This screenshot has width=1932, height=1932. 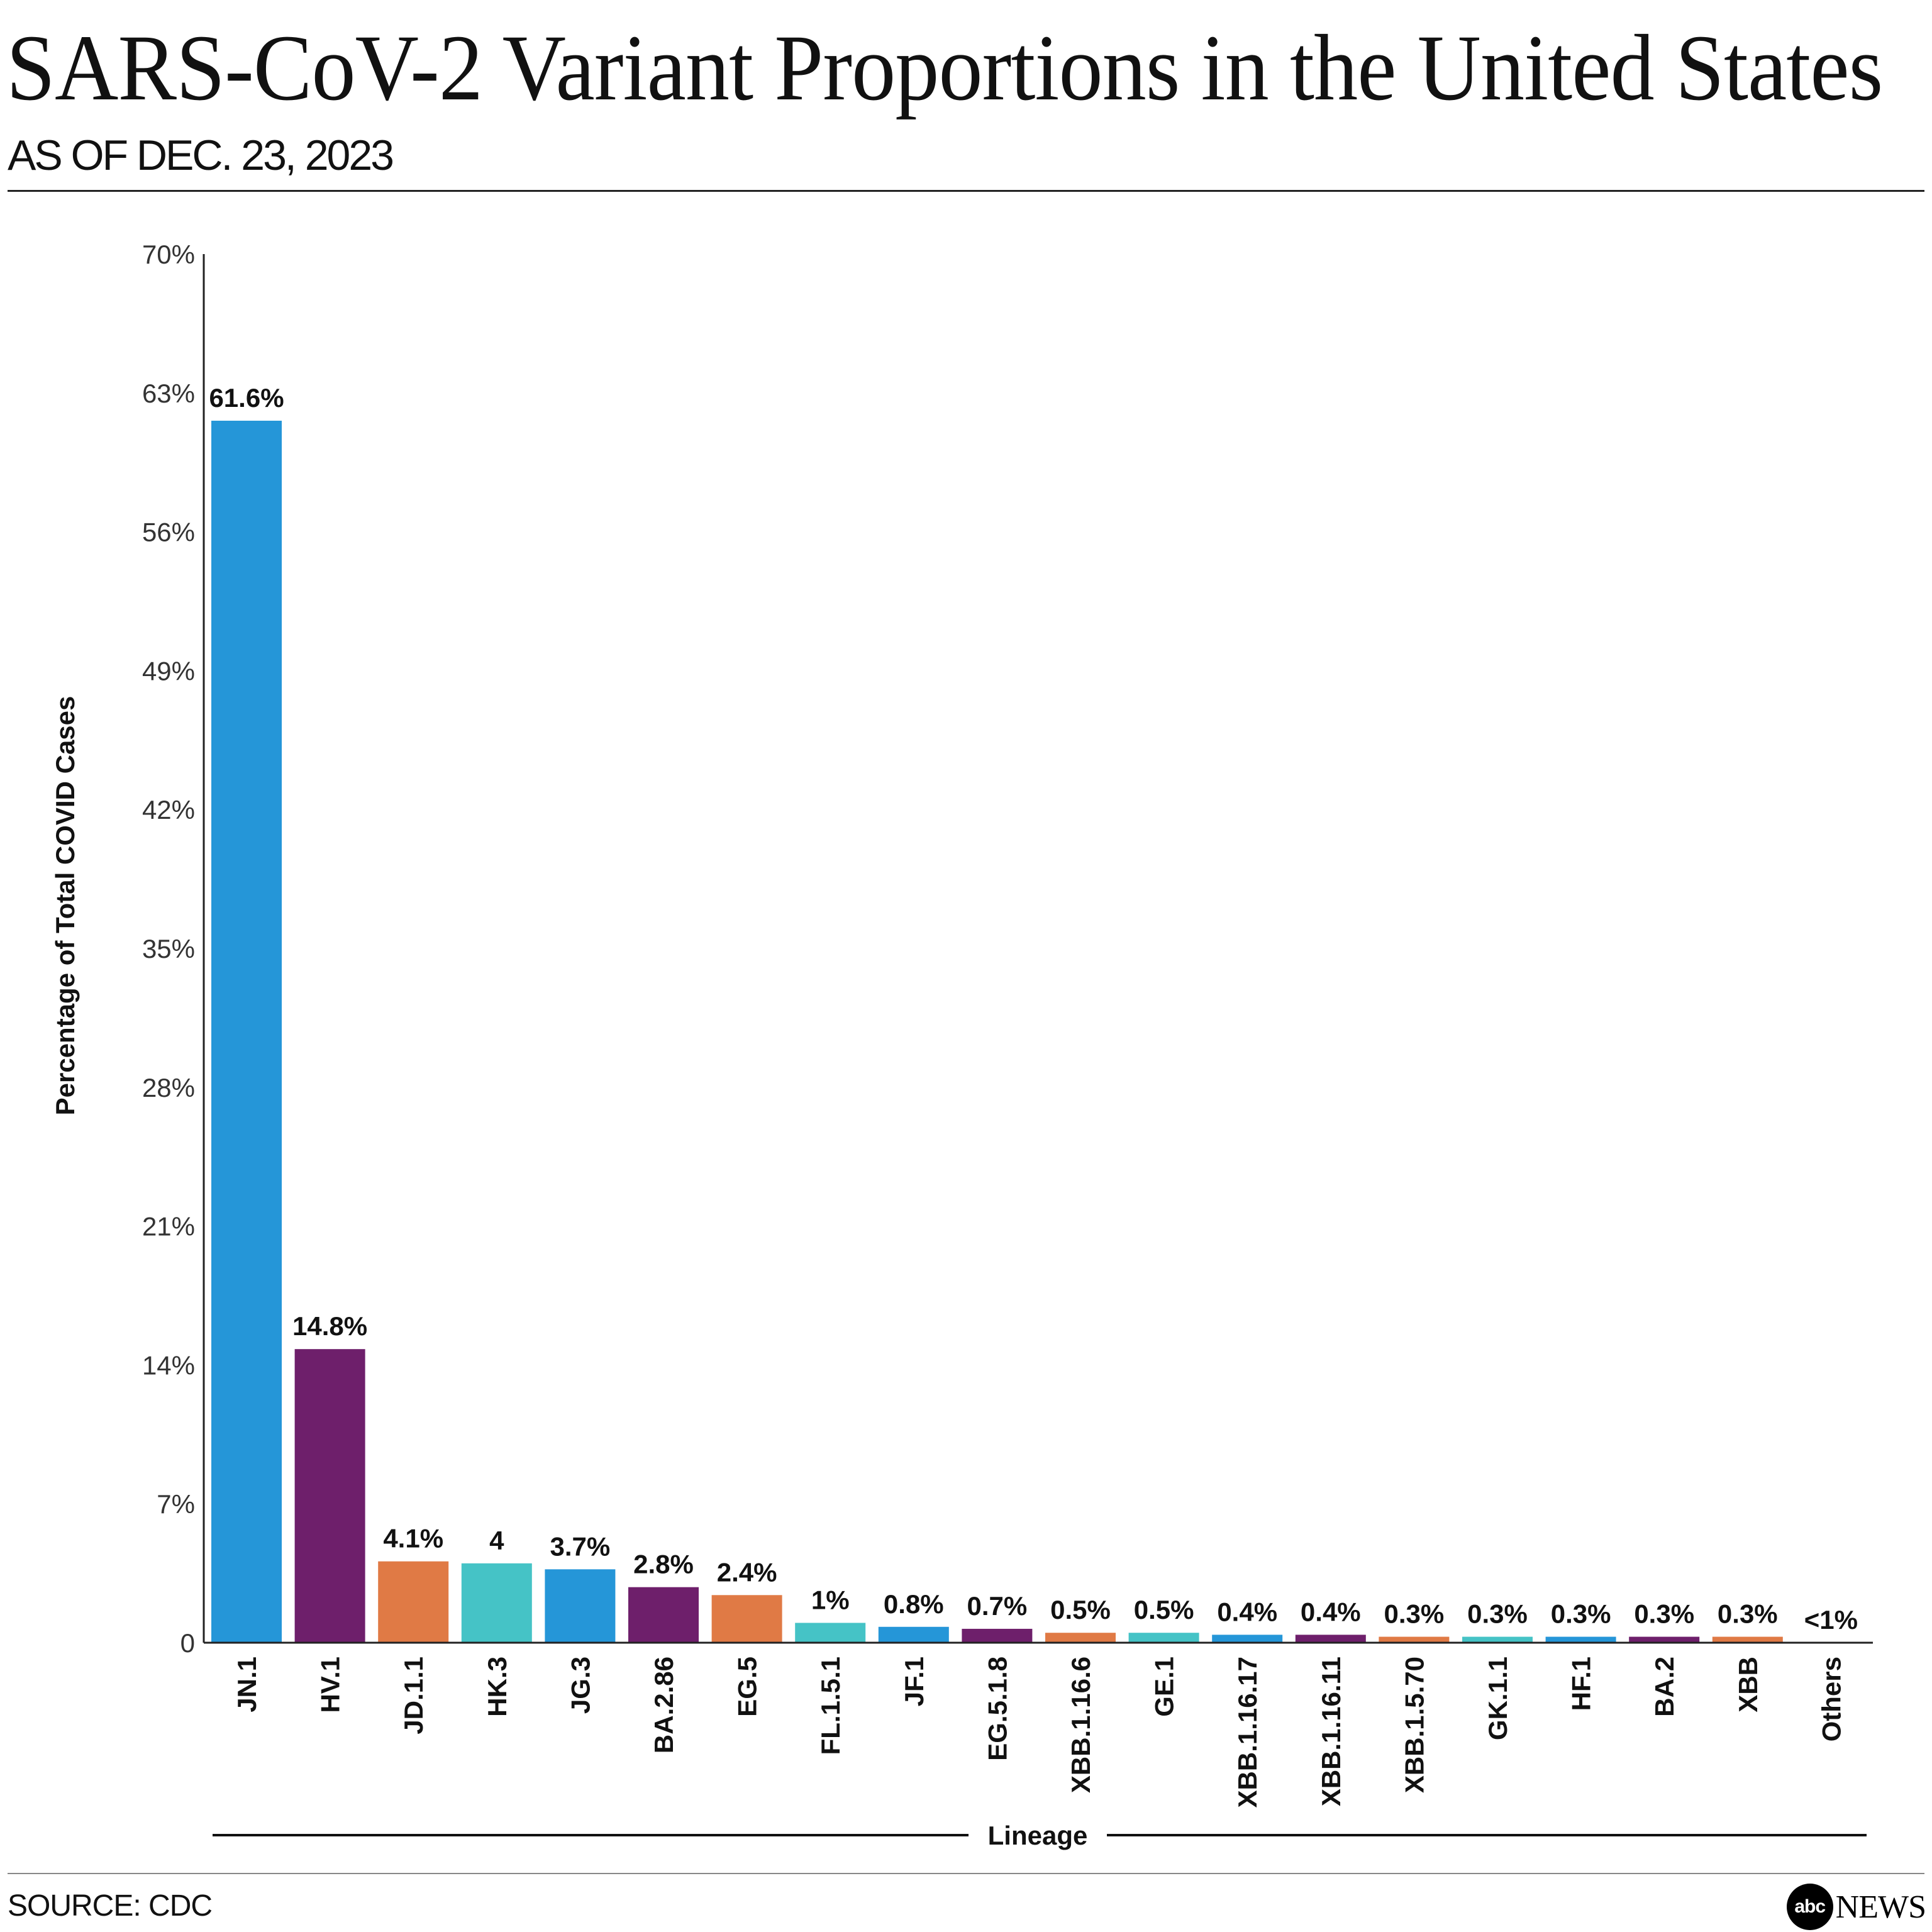 I want to click on data-label: 4.1%, so click(x=413, y=1538).